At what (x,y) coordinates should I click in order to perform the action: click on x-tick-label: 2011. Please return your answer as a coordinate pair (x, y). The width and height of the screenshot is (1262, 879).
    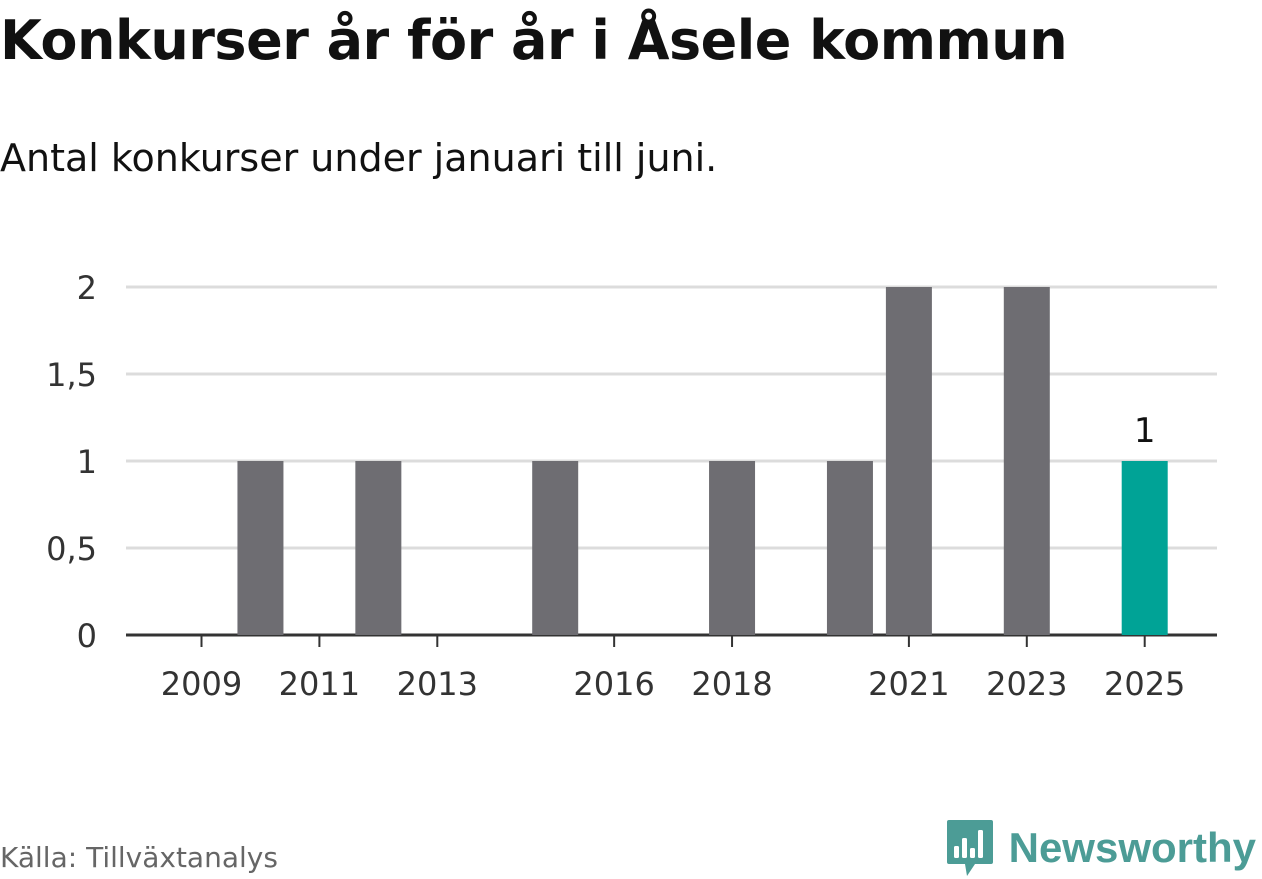
    Looking at the image, I should click on (319, 684).